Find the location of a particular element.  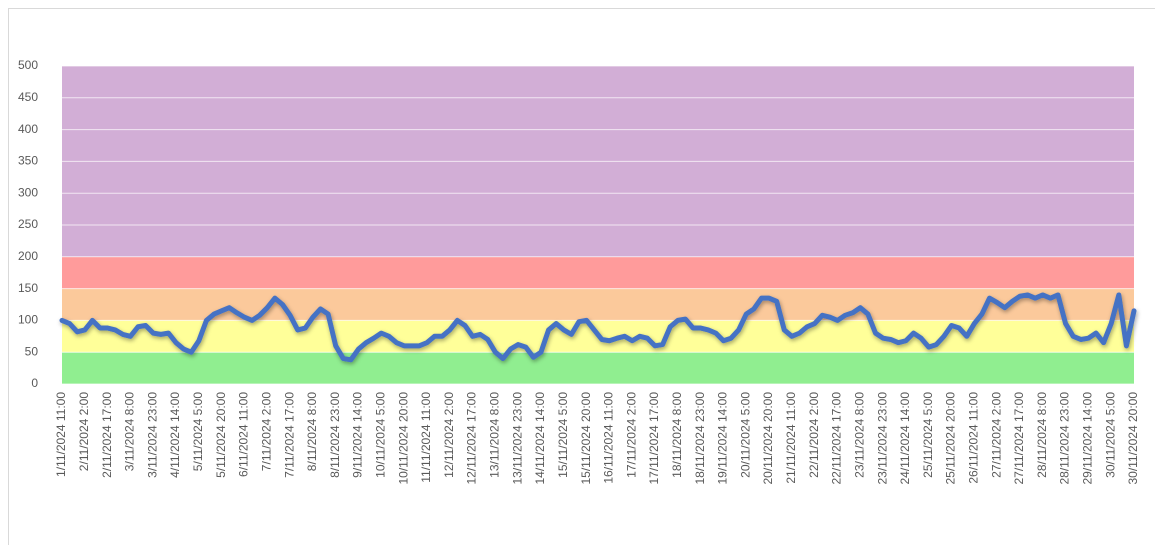

x-tick-label: 20/11/2024 20:00 is located at coordinates (768, 438).